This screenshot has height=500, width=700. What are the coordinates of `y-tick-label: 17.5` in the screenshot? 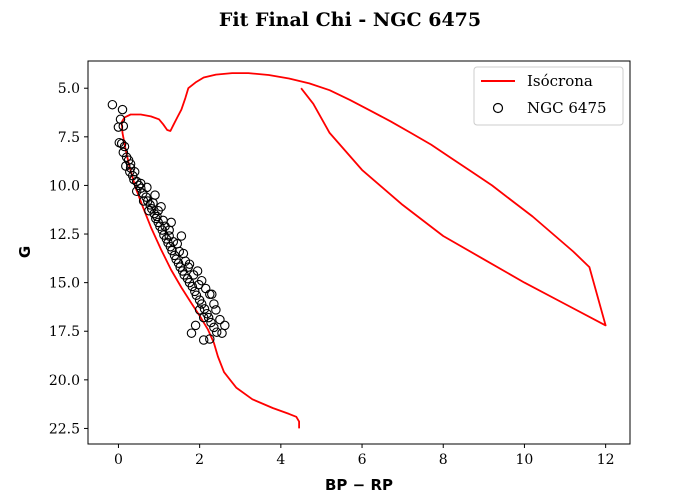 It's located at (64, 332).